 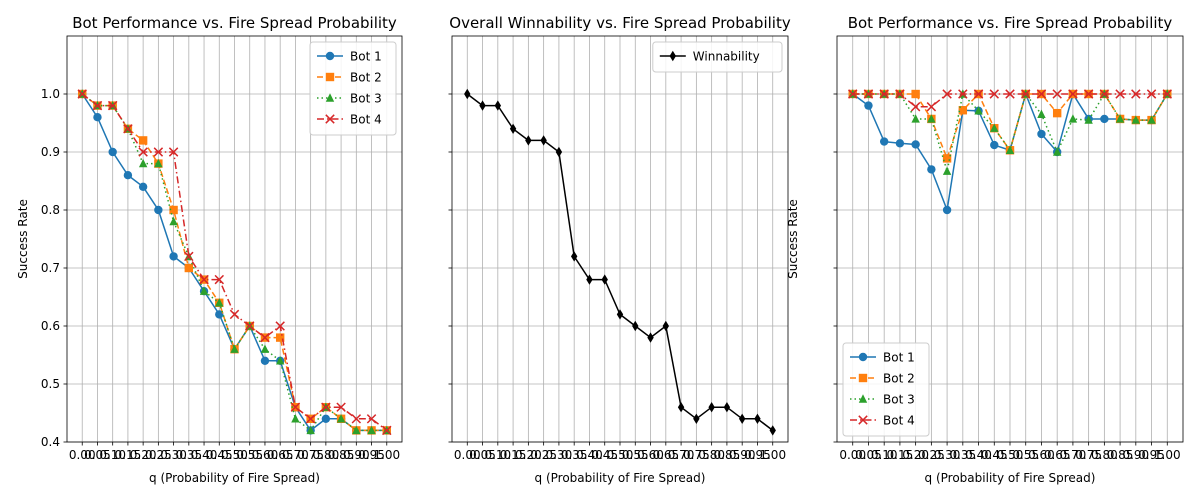 I want to click on legend-box, so click(x=717, y=57).